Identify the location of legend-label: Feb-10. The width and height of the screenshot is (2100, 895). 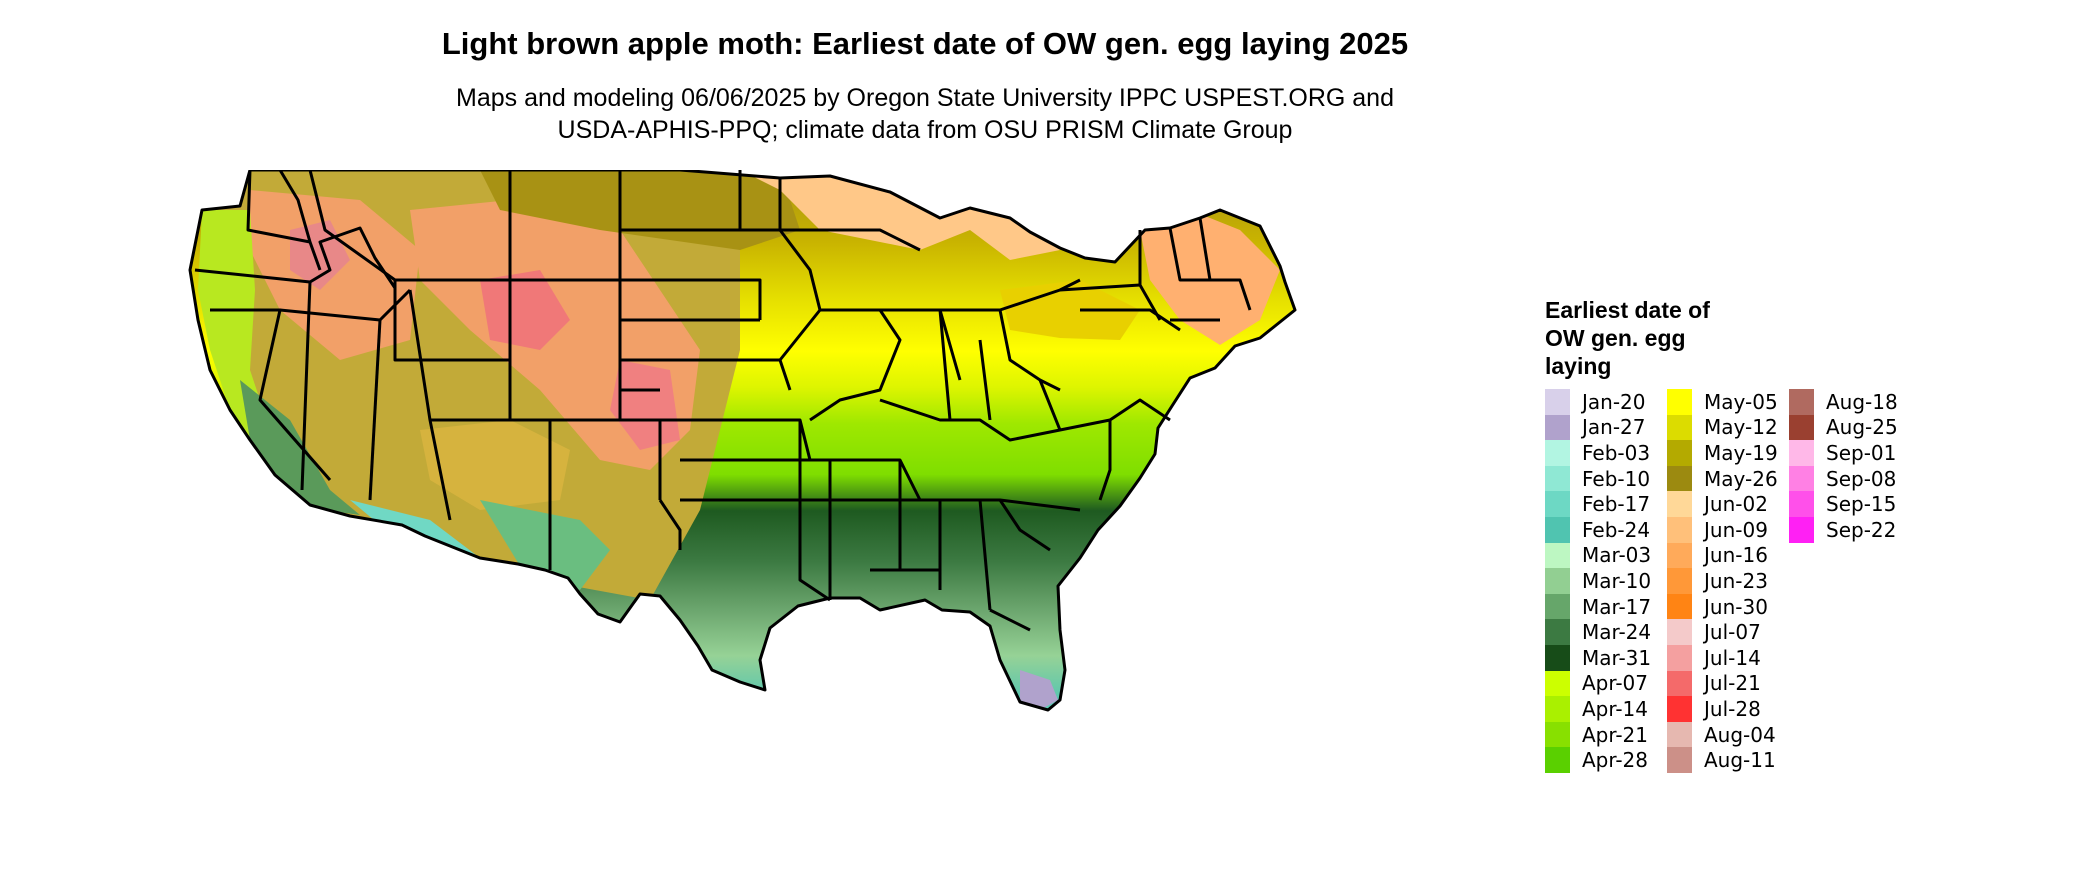
(1616, 478).